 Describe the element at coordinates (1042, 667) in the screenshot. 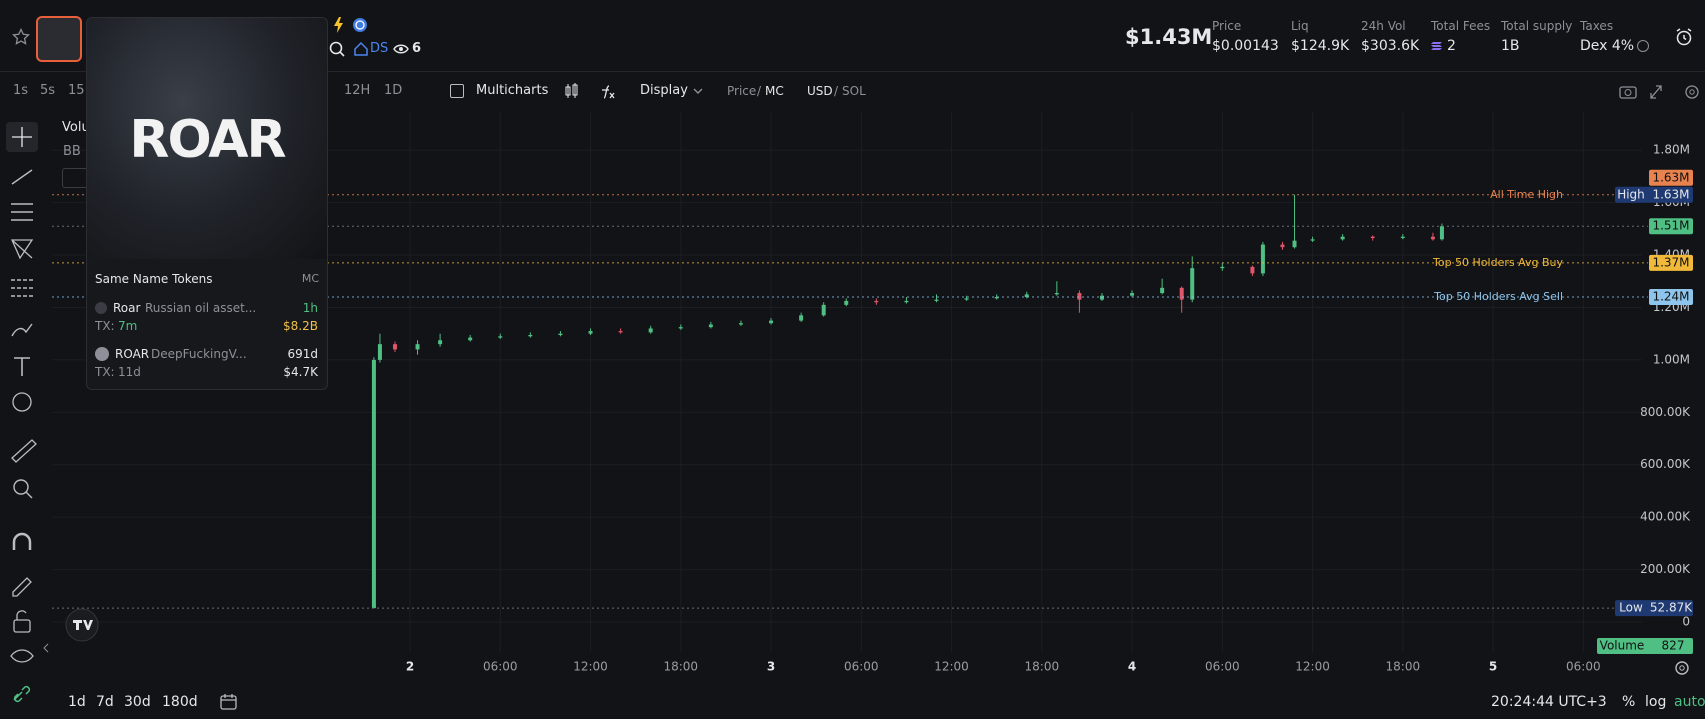

I see `x-tick-label: 18:00` at that location.